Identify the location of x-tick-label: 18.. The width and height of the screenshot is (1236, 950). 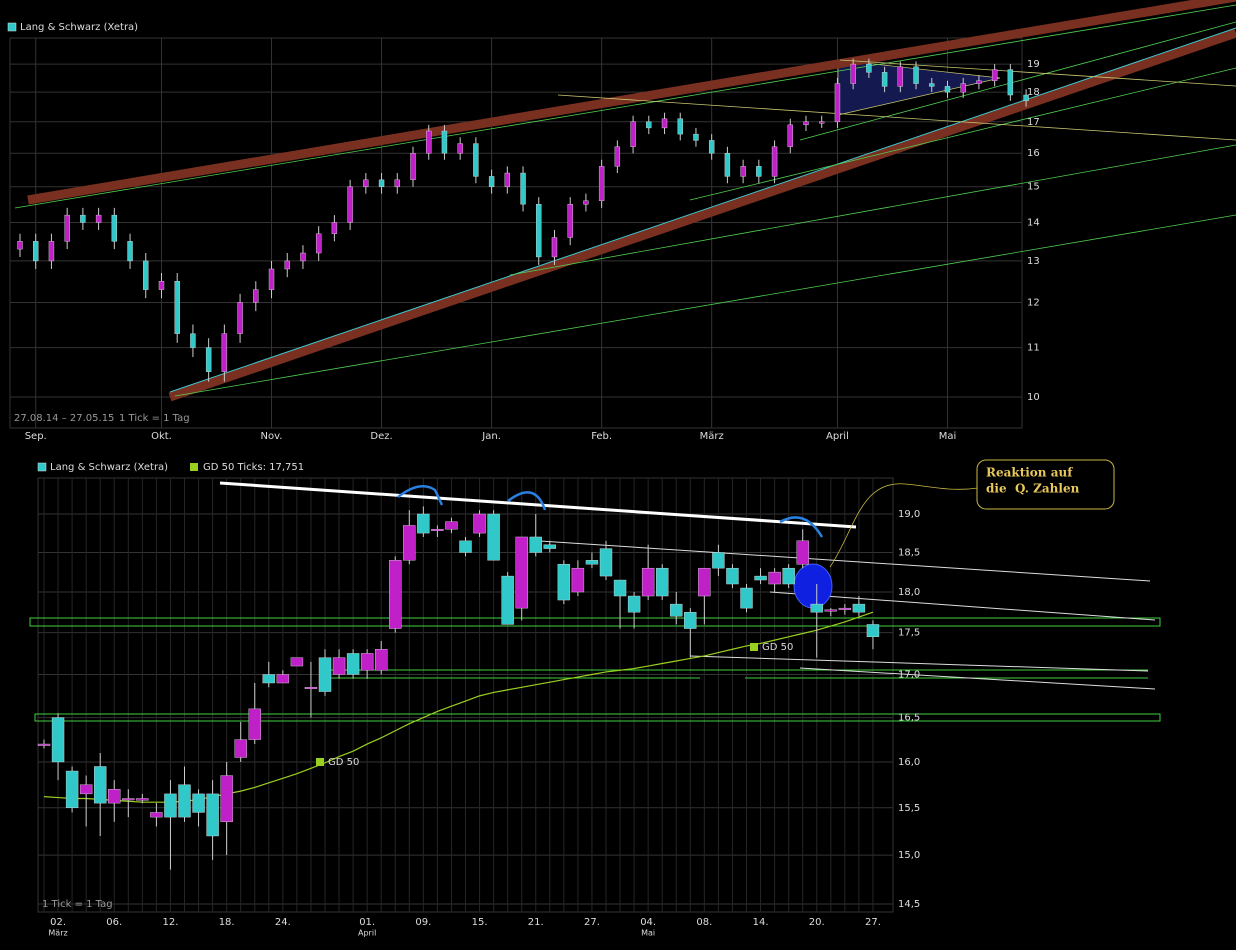
(227, 922).